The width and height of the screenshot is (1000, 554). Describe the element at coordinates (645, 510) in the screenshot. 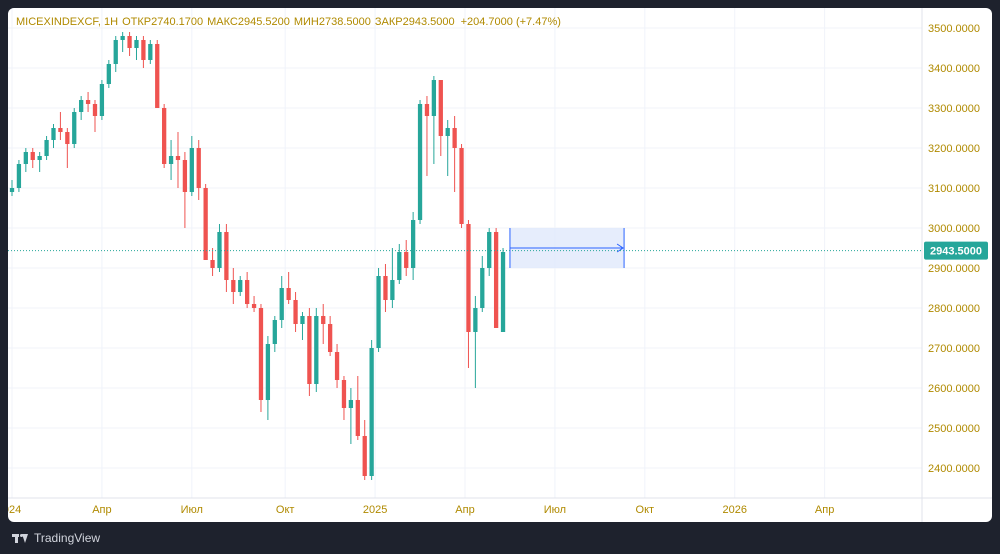

I see `x-tick-label: Окт` at that location.